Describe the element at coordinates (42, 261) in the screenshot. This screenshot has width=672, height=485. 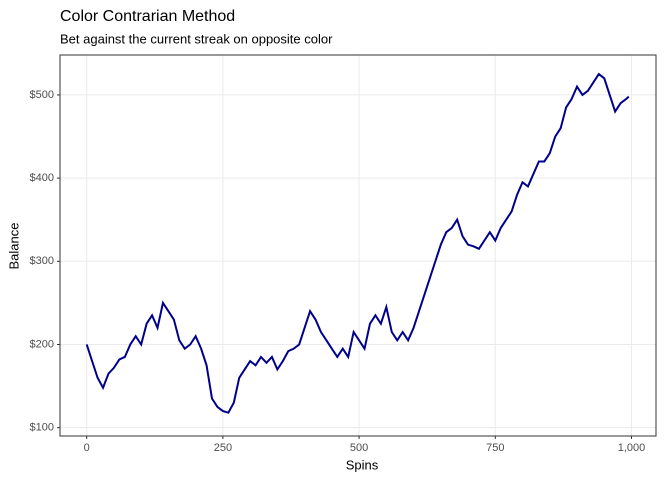
I see `y-tick-label: $300` at that location.